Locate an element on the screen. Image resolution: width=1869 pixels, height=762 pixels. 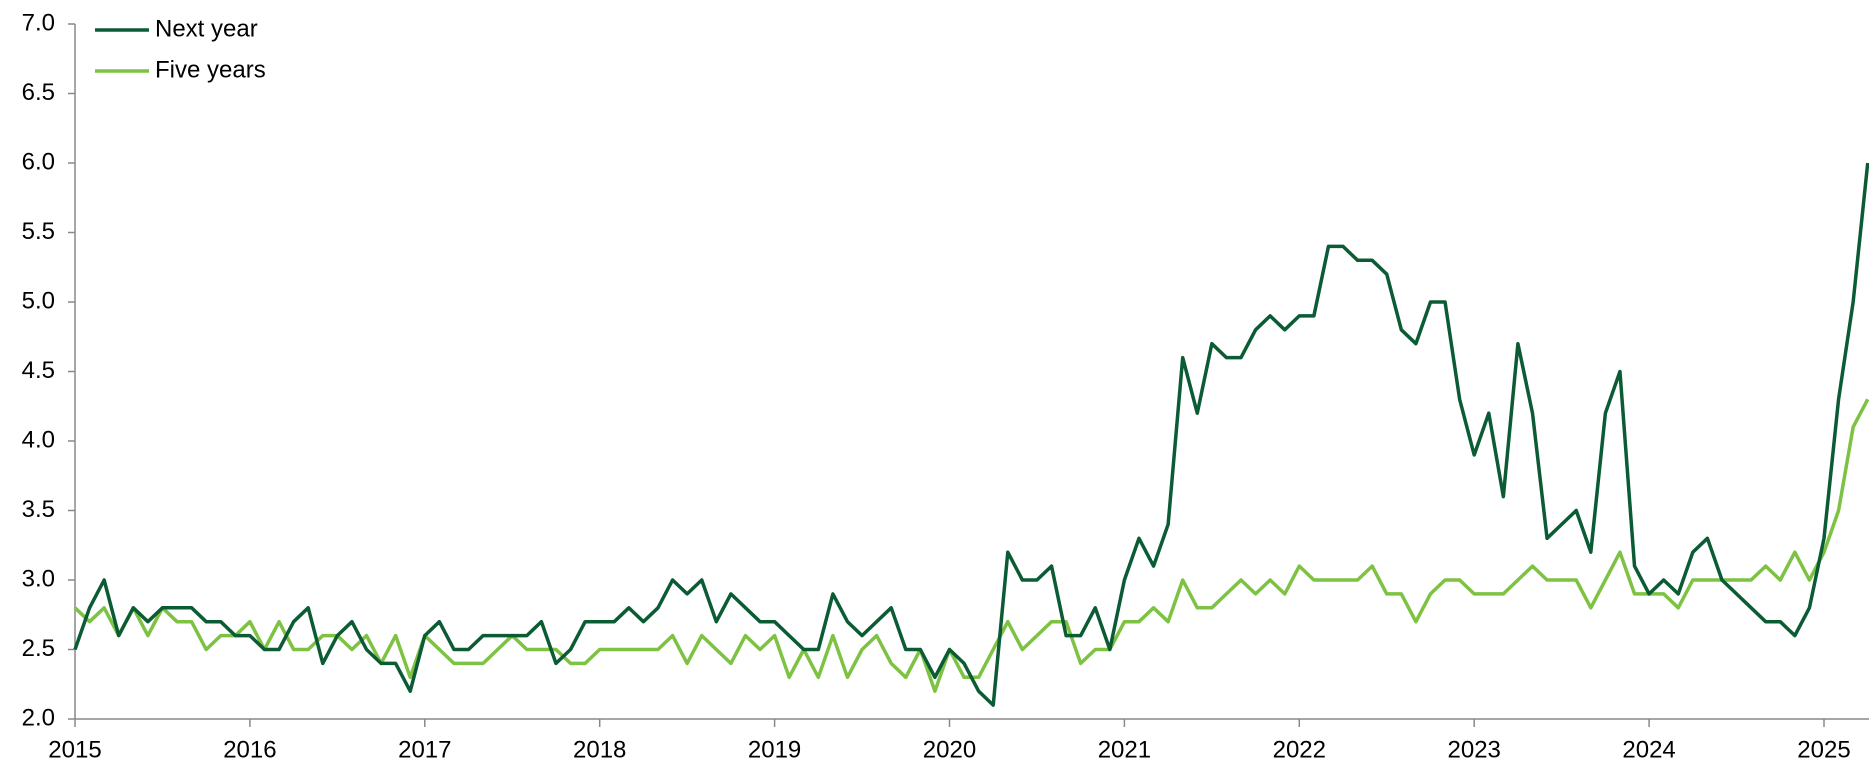
x-tick-label: 2023 is located at coordinates (1474, 749).